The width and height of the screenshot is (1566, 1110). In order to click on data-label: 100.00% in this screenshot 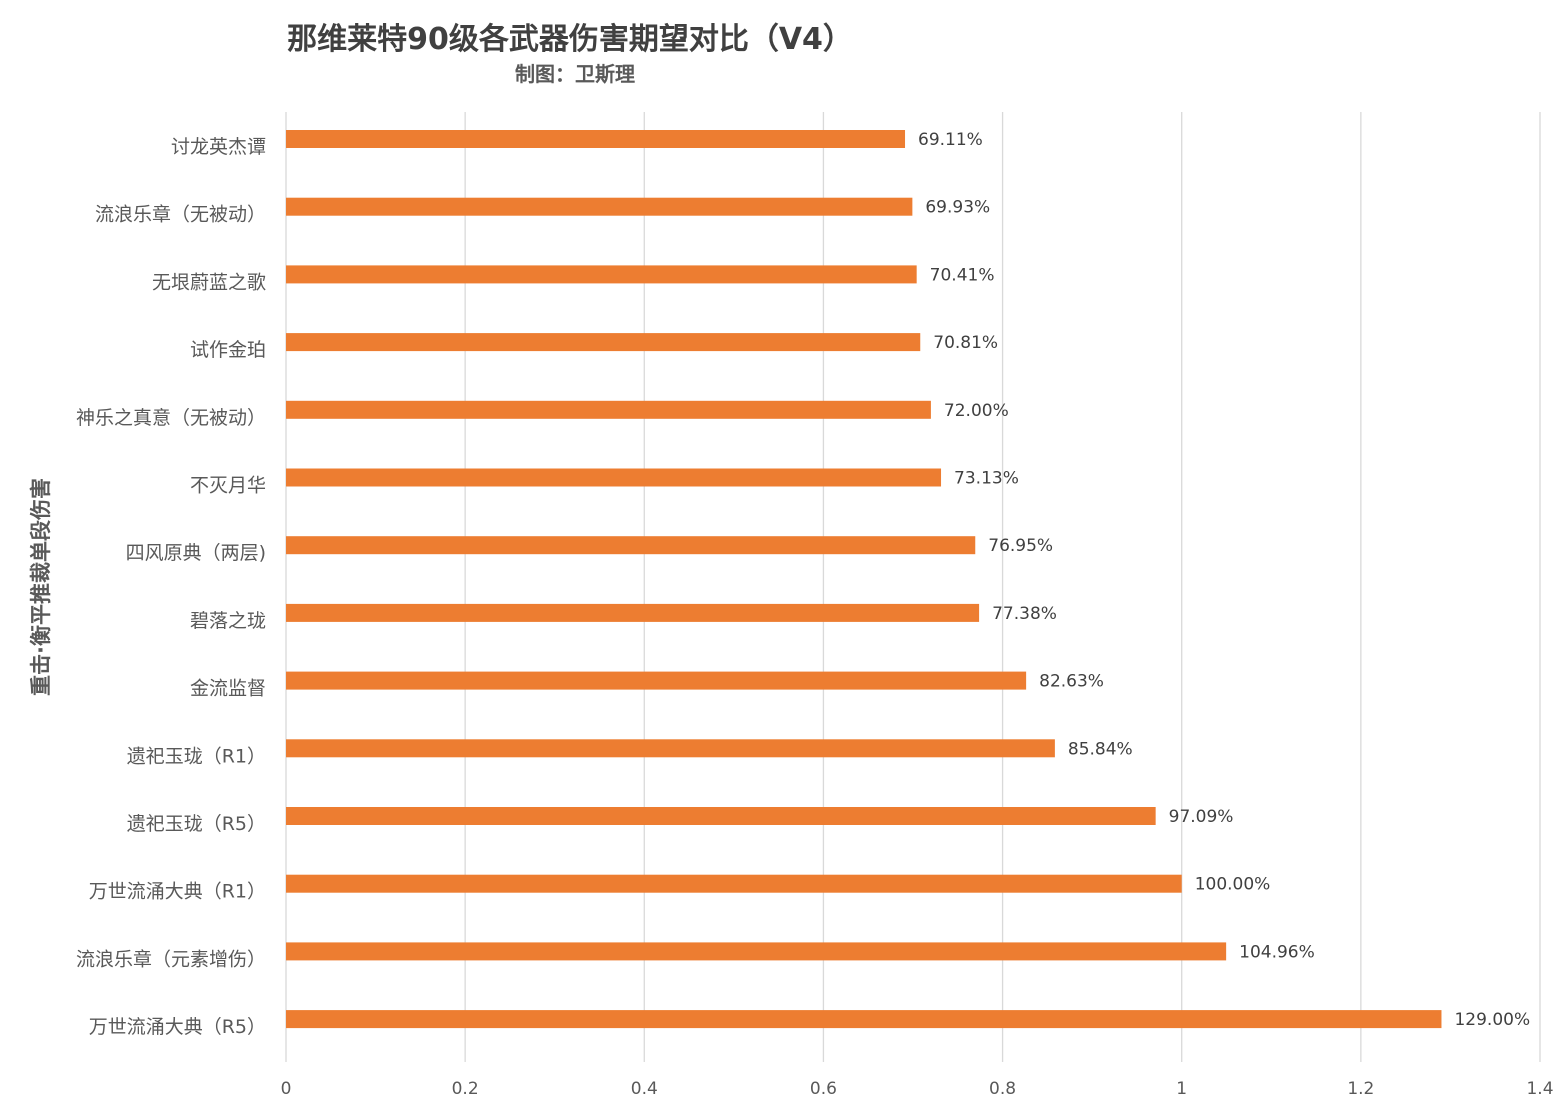, I will do `click(1233, 885)`.